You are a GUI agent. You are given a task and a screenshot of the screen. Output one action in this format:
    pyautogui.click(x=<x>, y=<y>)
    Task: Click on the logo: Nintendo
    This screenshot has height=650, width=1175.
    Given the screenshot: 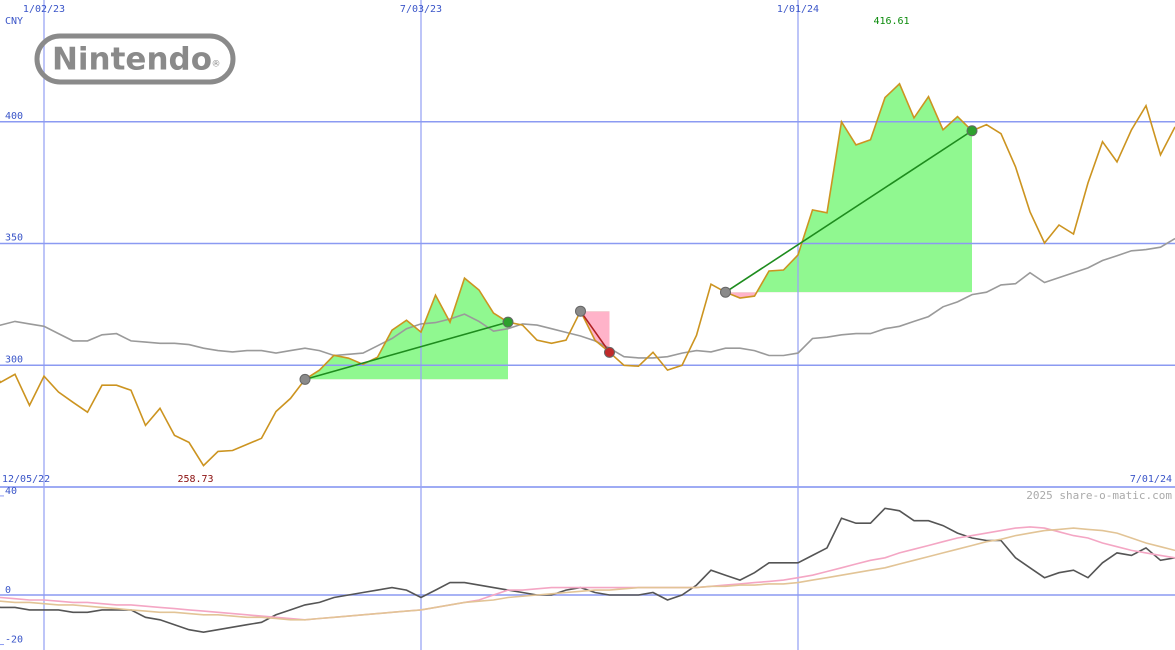 What is the action you would take?
    pyautogui.click(x=132, y=60)
    